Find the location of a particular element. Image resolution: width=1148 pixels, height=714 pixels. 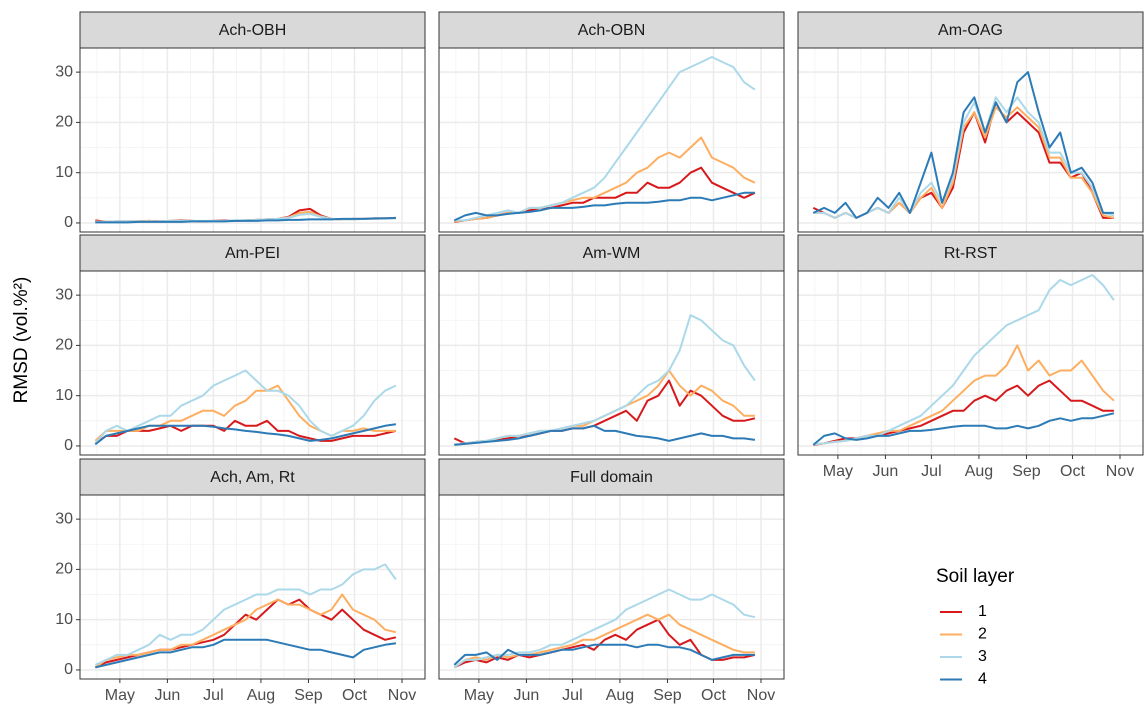

panel-title: Rt-RST is located at coordinates (971, 253).